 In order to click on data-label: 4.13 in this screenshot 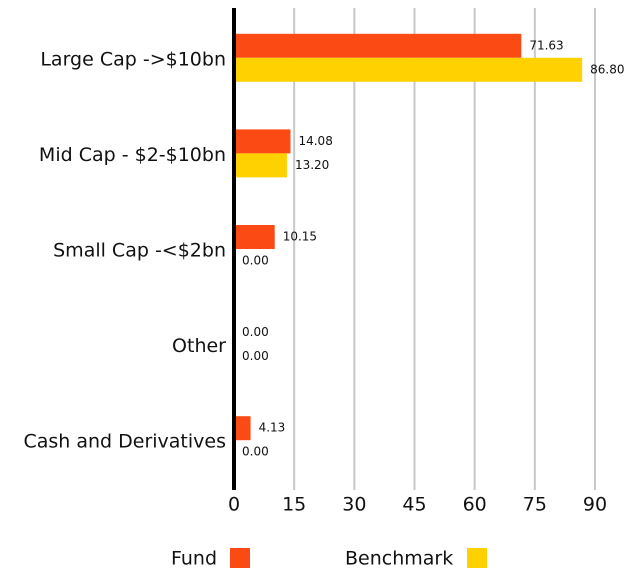, I will do `click(272, 428)`.